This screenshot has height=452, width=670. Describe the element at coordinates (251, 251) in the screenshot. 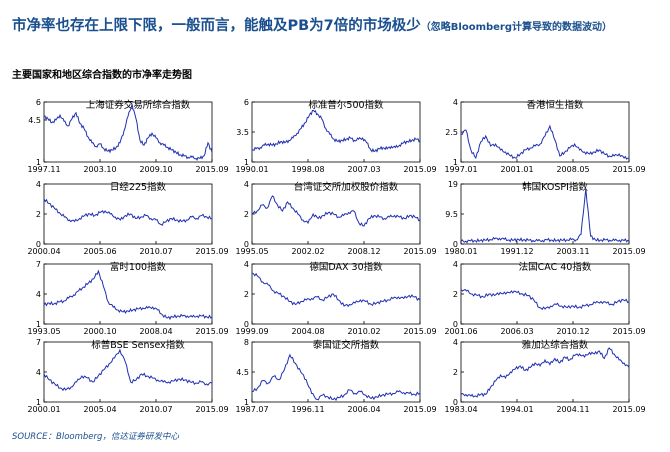

I see `x-tick-label: 1995.05` at that location.